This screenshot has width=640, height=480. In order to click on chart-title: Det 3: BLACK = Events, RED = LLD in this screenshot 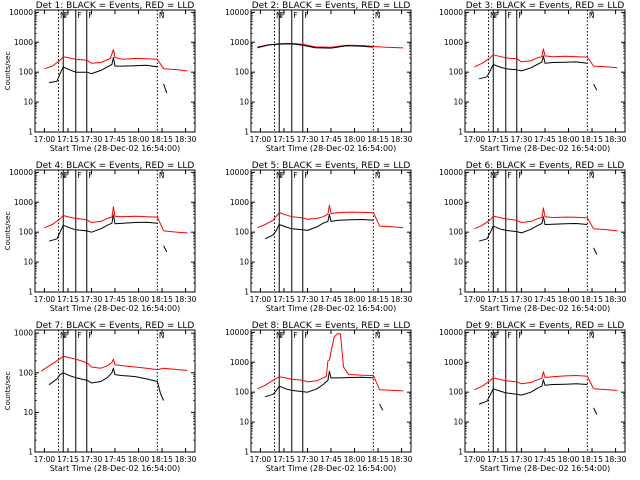, I will do `click(545, 6)`.